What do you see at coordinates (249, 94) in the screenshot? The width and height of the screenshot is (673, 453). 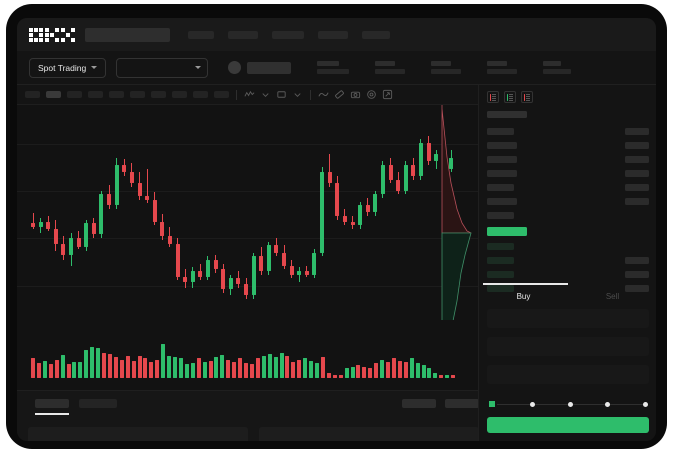 I see `candlestick-icon` at bounding box center [249, 94].